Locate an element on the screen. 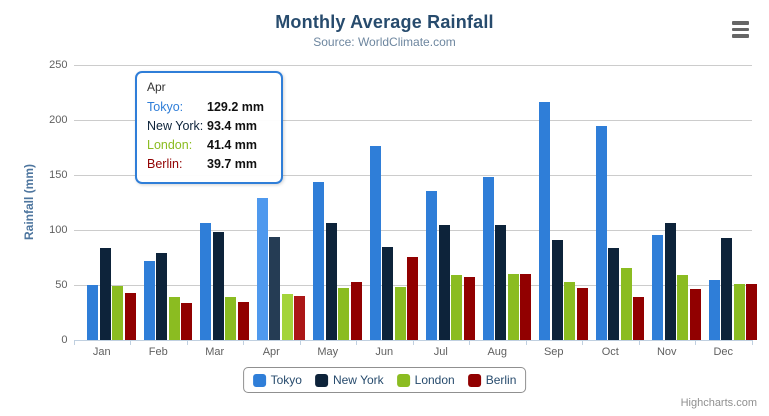 Image resolution: width=769 pixels, height=416 pixels. bar-london-may is located at coordinates (344, 314).